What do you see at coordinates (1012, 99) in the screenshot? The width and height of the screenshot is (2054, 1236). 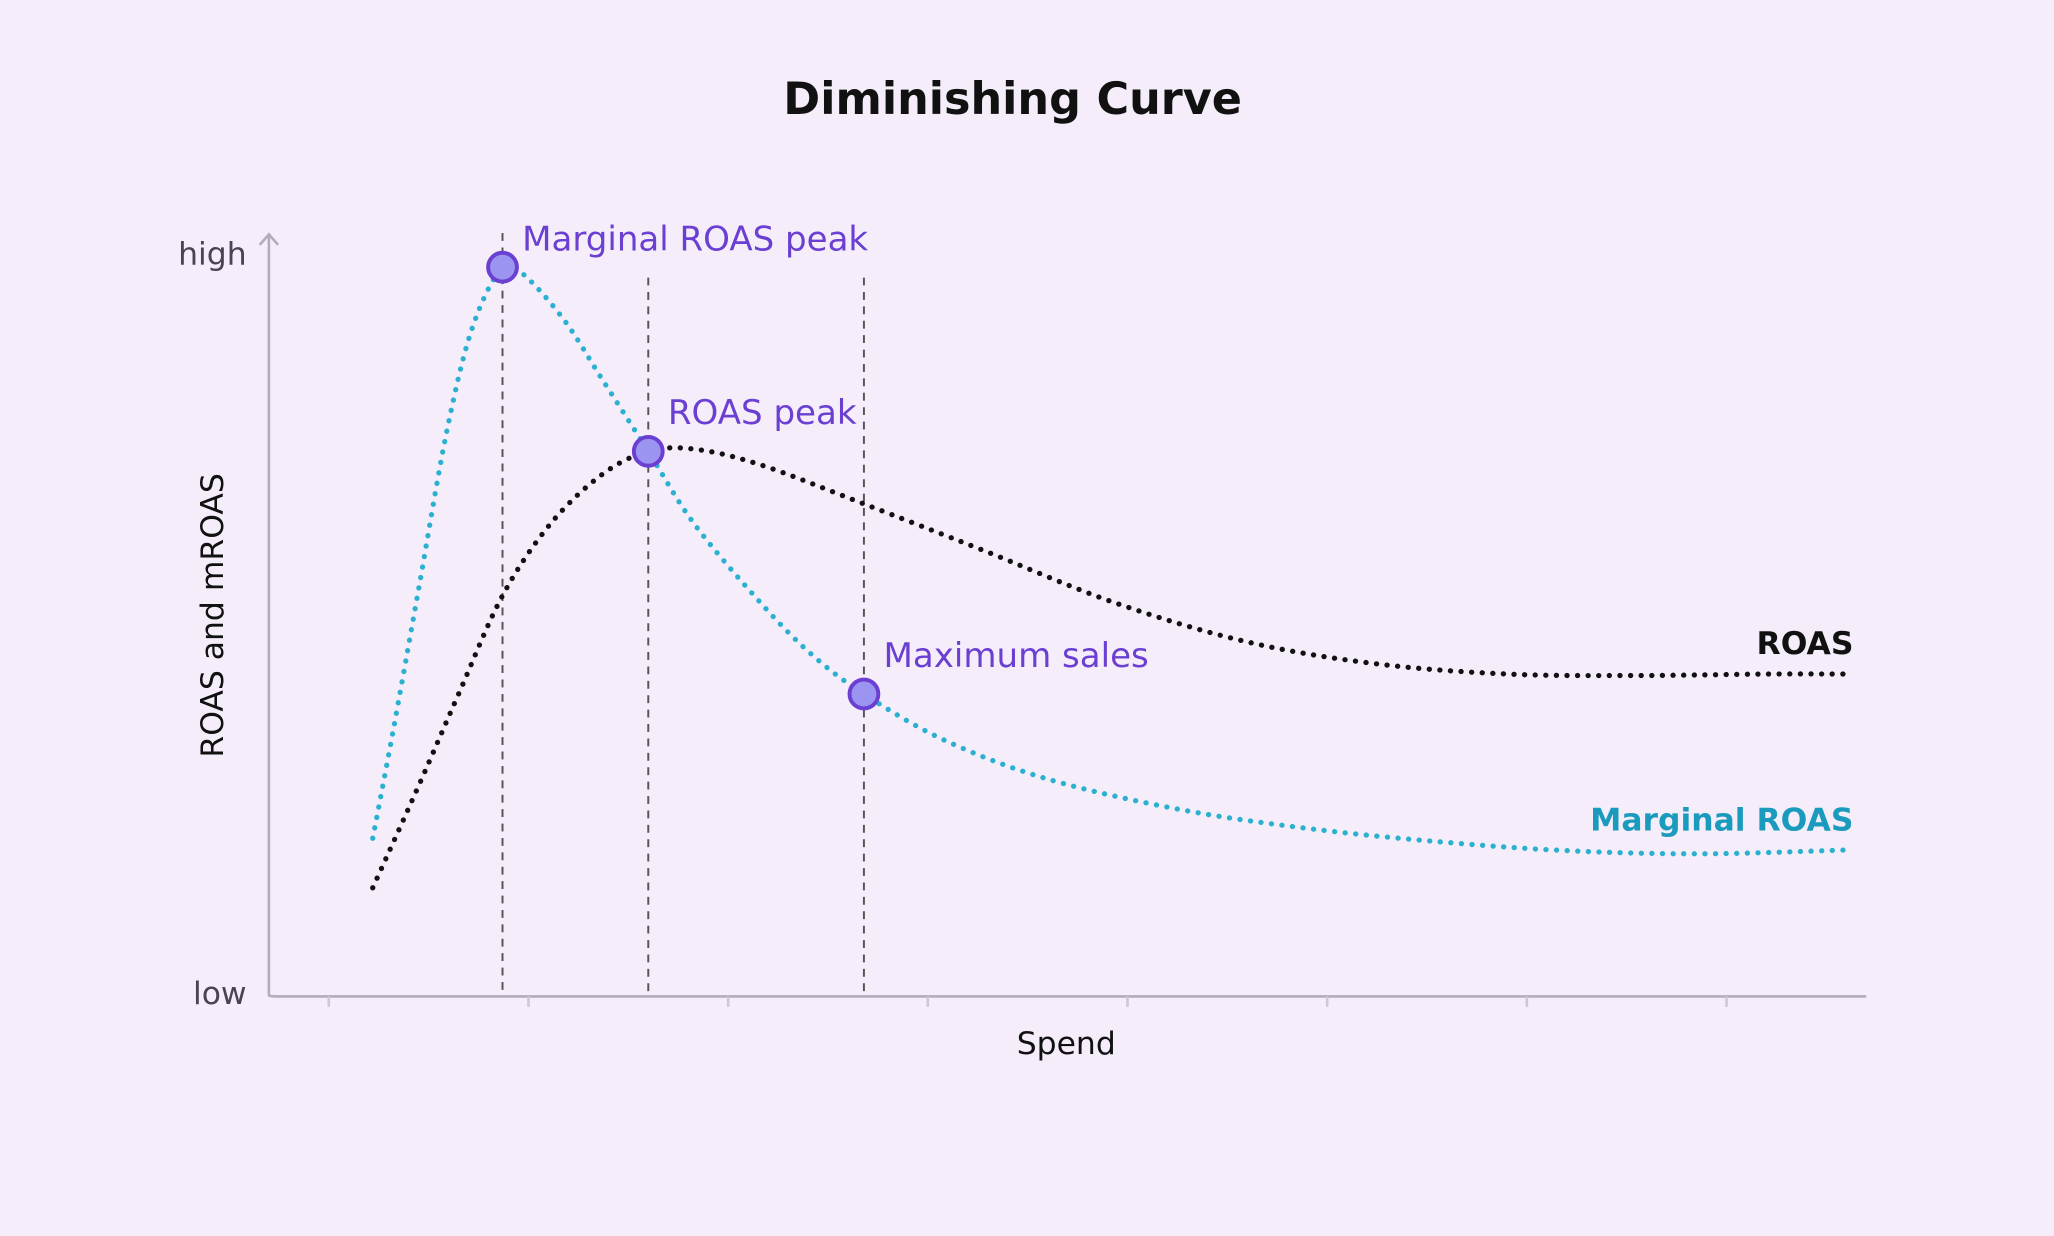 I see `chart-title: Diminishing Curve` at bounding box center [1012, 99].